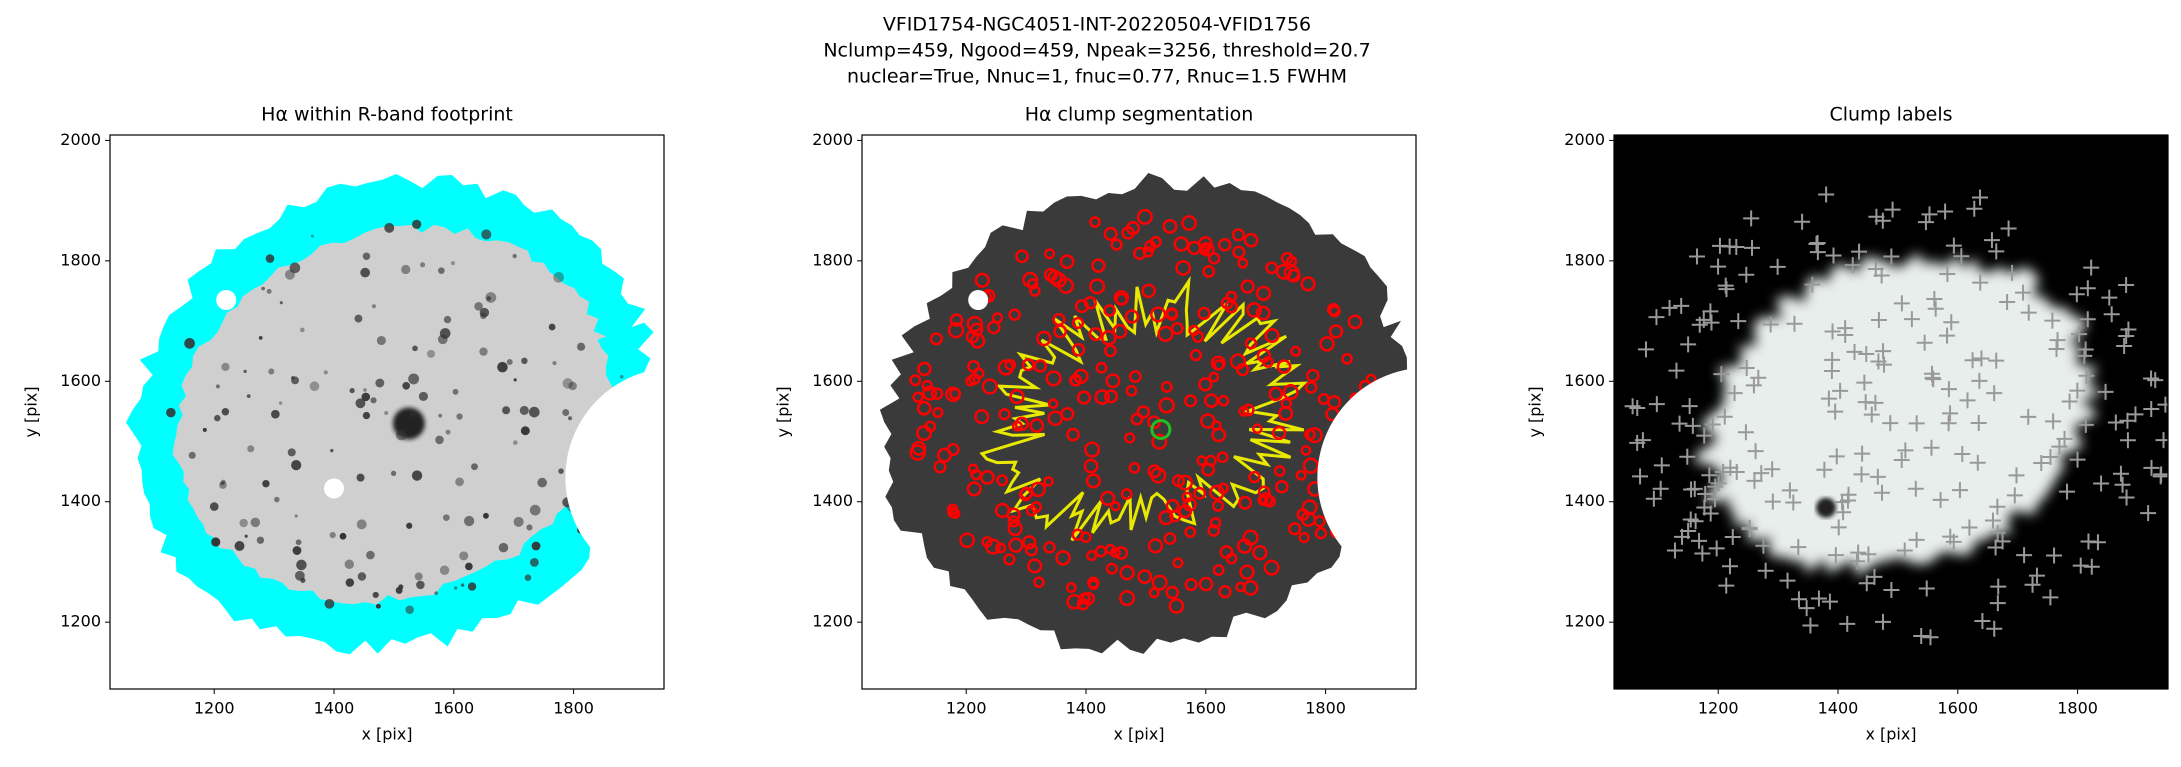 The width and height of the screenshot is (2181, 767). I want to click on y-tick-label: 2000, so click(832, 139).